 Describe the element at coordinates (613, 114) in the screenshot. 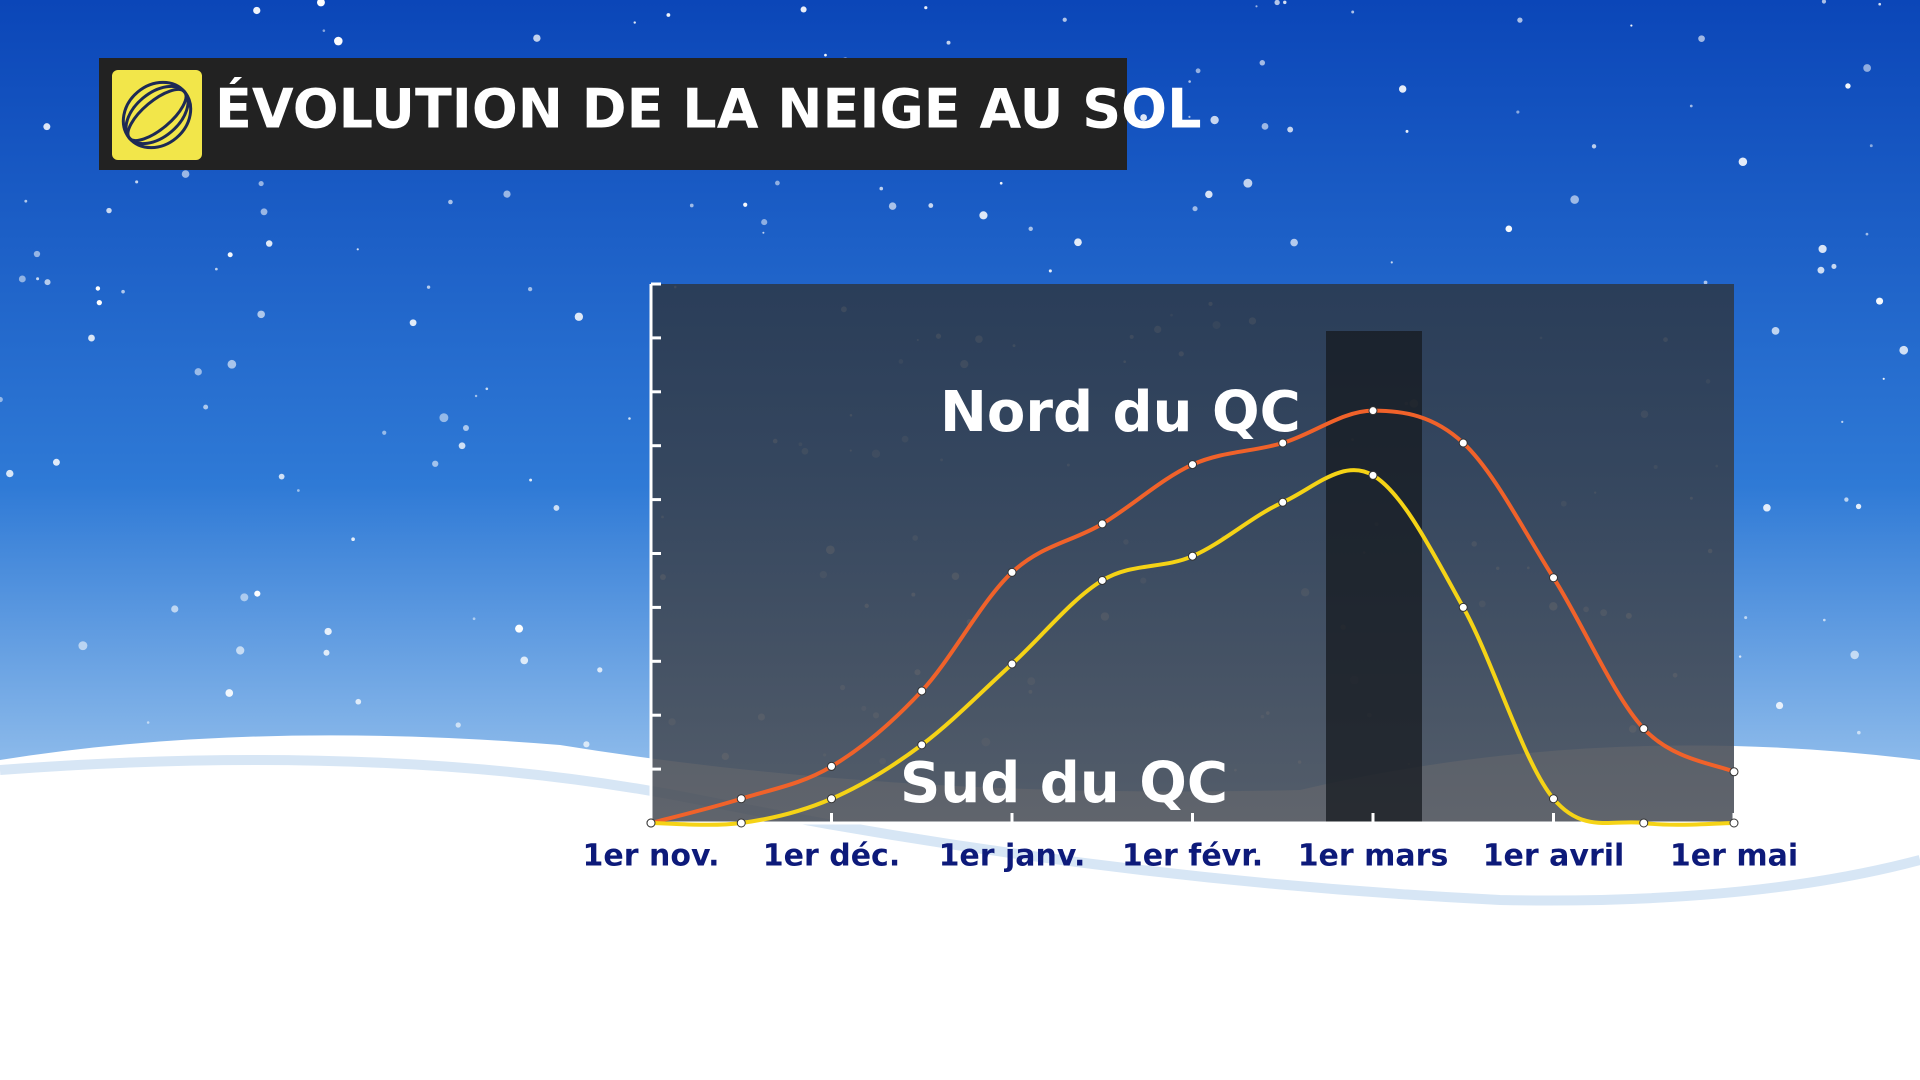

I see `title-box` at that location.